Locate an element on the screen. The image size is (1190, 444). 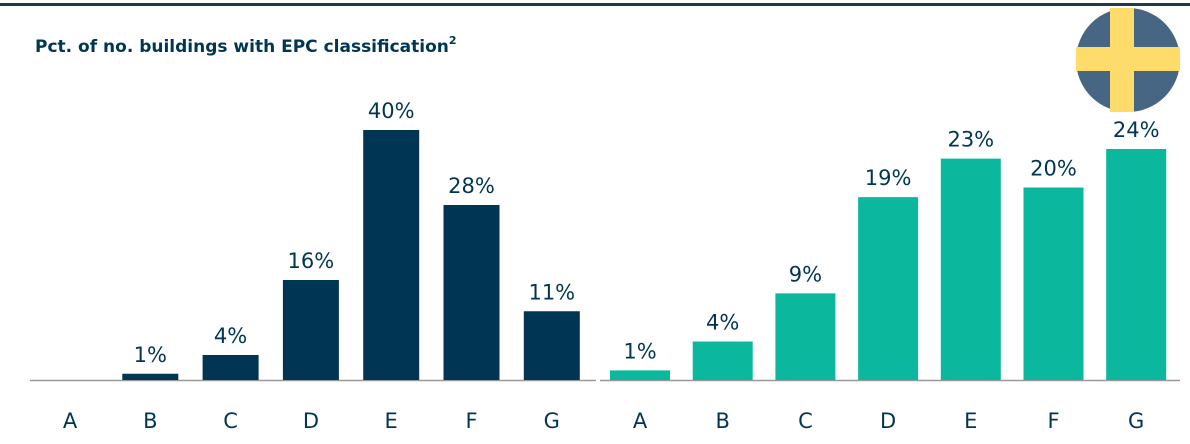
data-label: 24% is located at coordinates (1136, 130).